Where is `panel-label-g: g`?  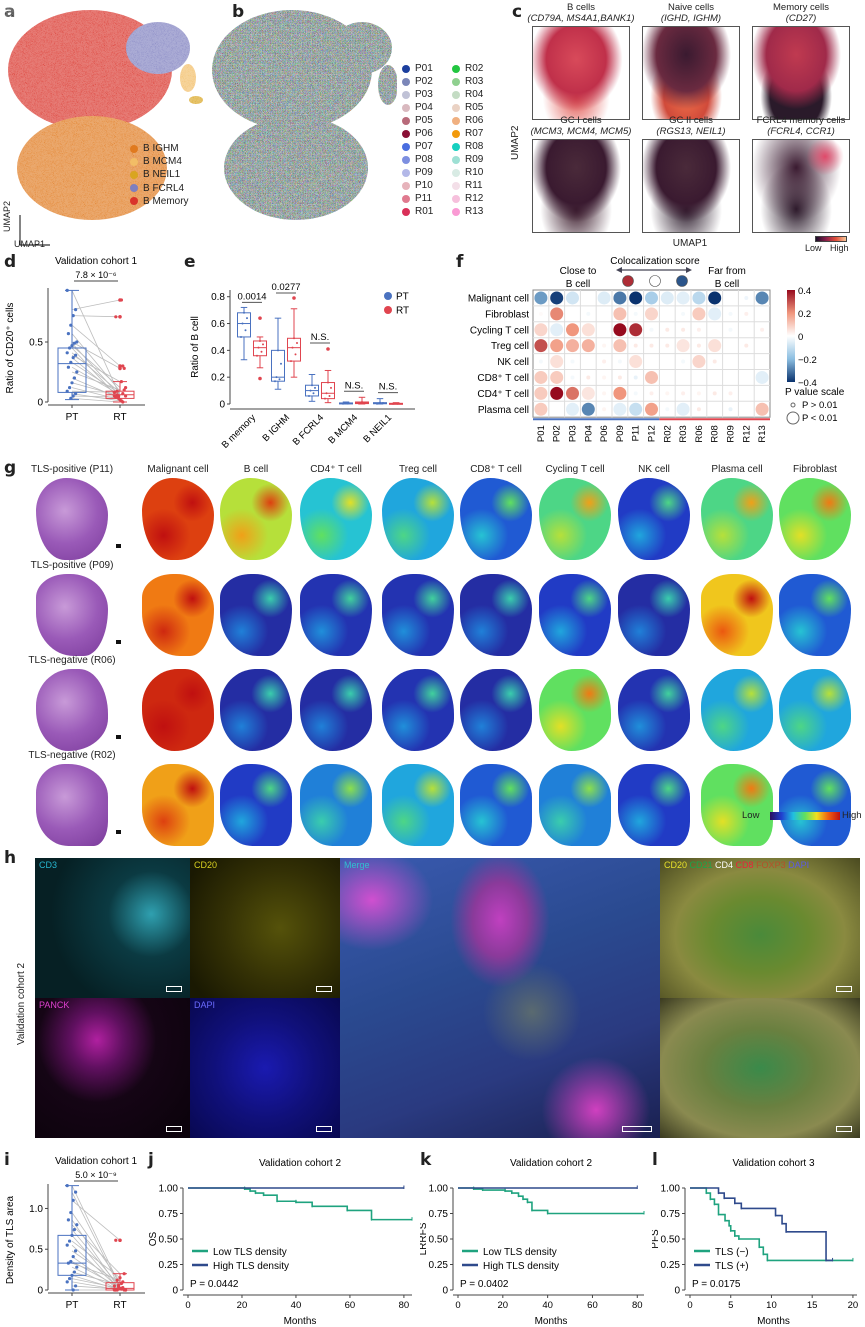 panel-label-g: g is located at coordinates (10, 468).